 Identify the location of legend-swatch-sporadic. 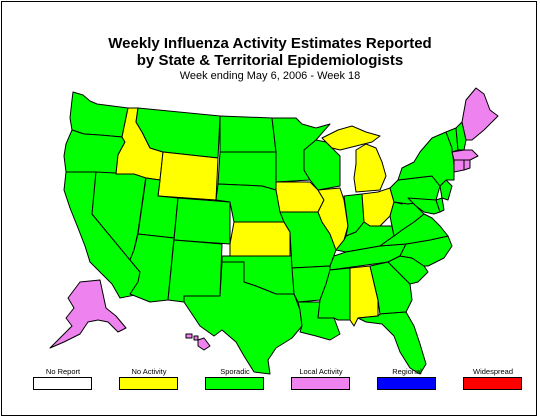
(234, 383).